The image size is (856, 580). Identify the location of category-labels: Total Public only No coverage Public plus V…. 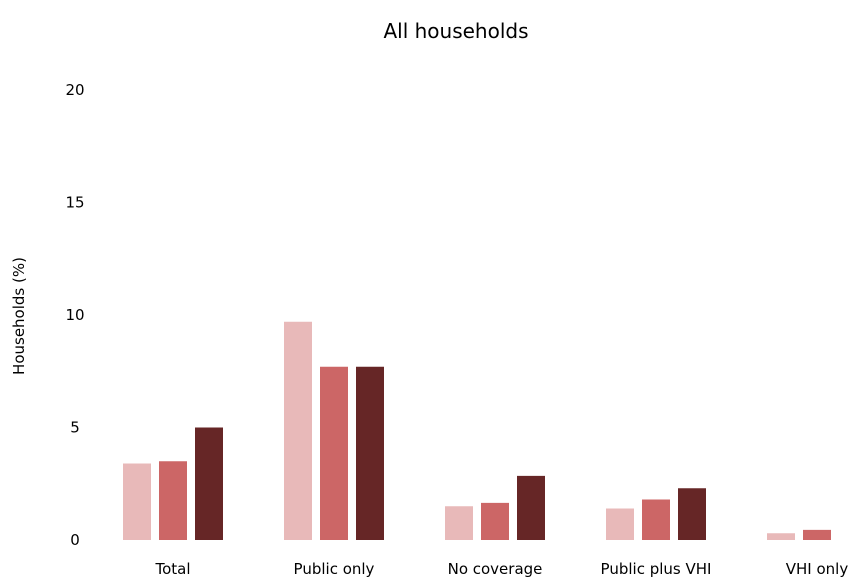
(501, 569).